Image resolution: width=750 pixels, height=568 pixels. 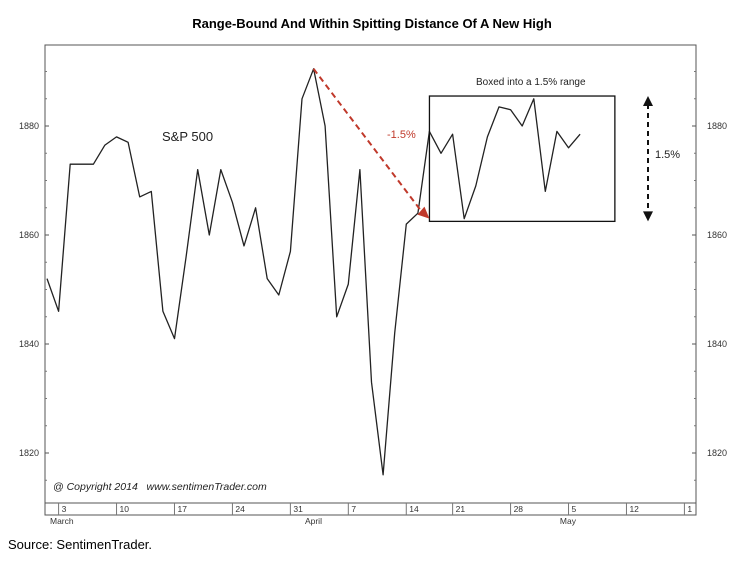 What do you see at coordinates (717, 126) in the screenshot?
I see `y-tick-label-right-3: 1880` at bounding box center [717, 126].